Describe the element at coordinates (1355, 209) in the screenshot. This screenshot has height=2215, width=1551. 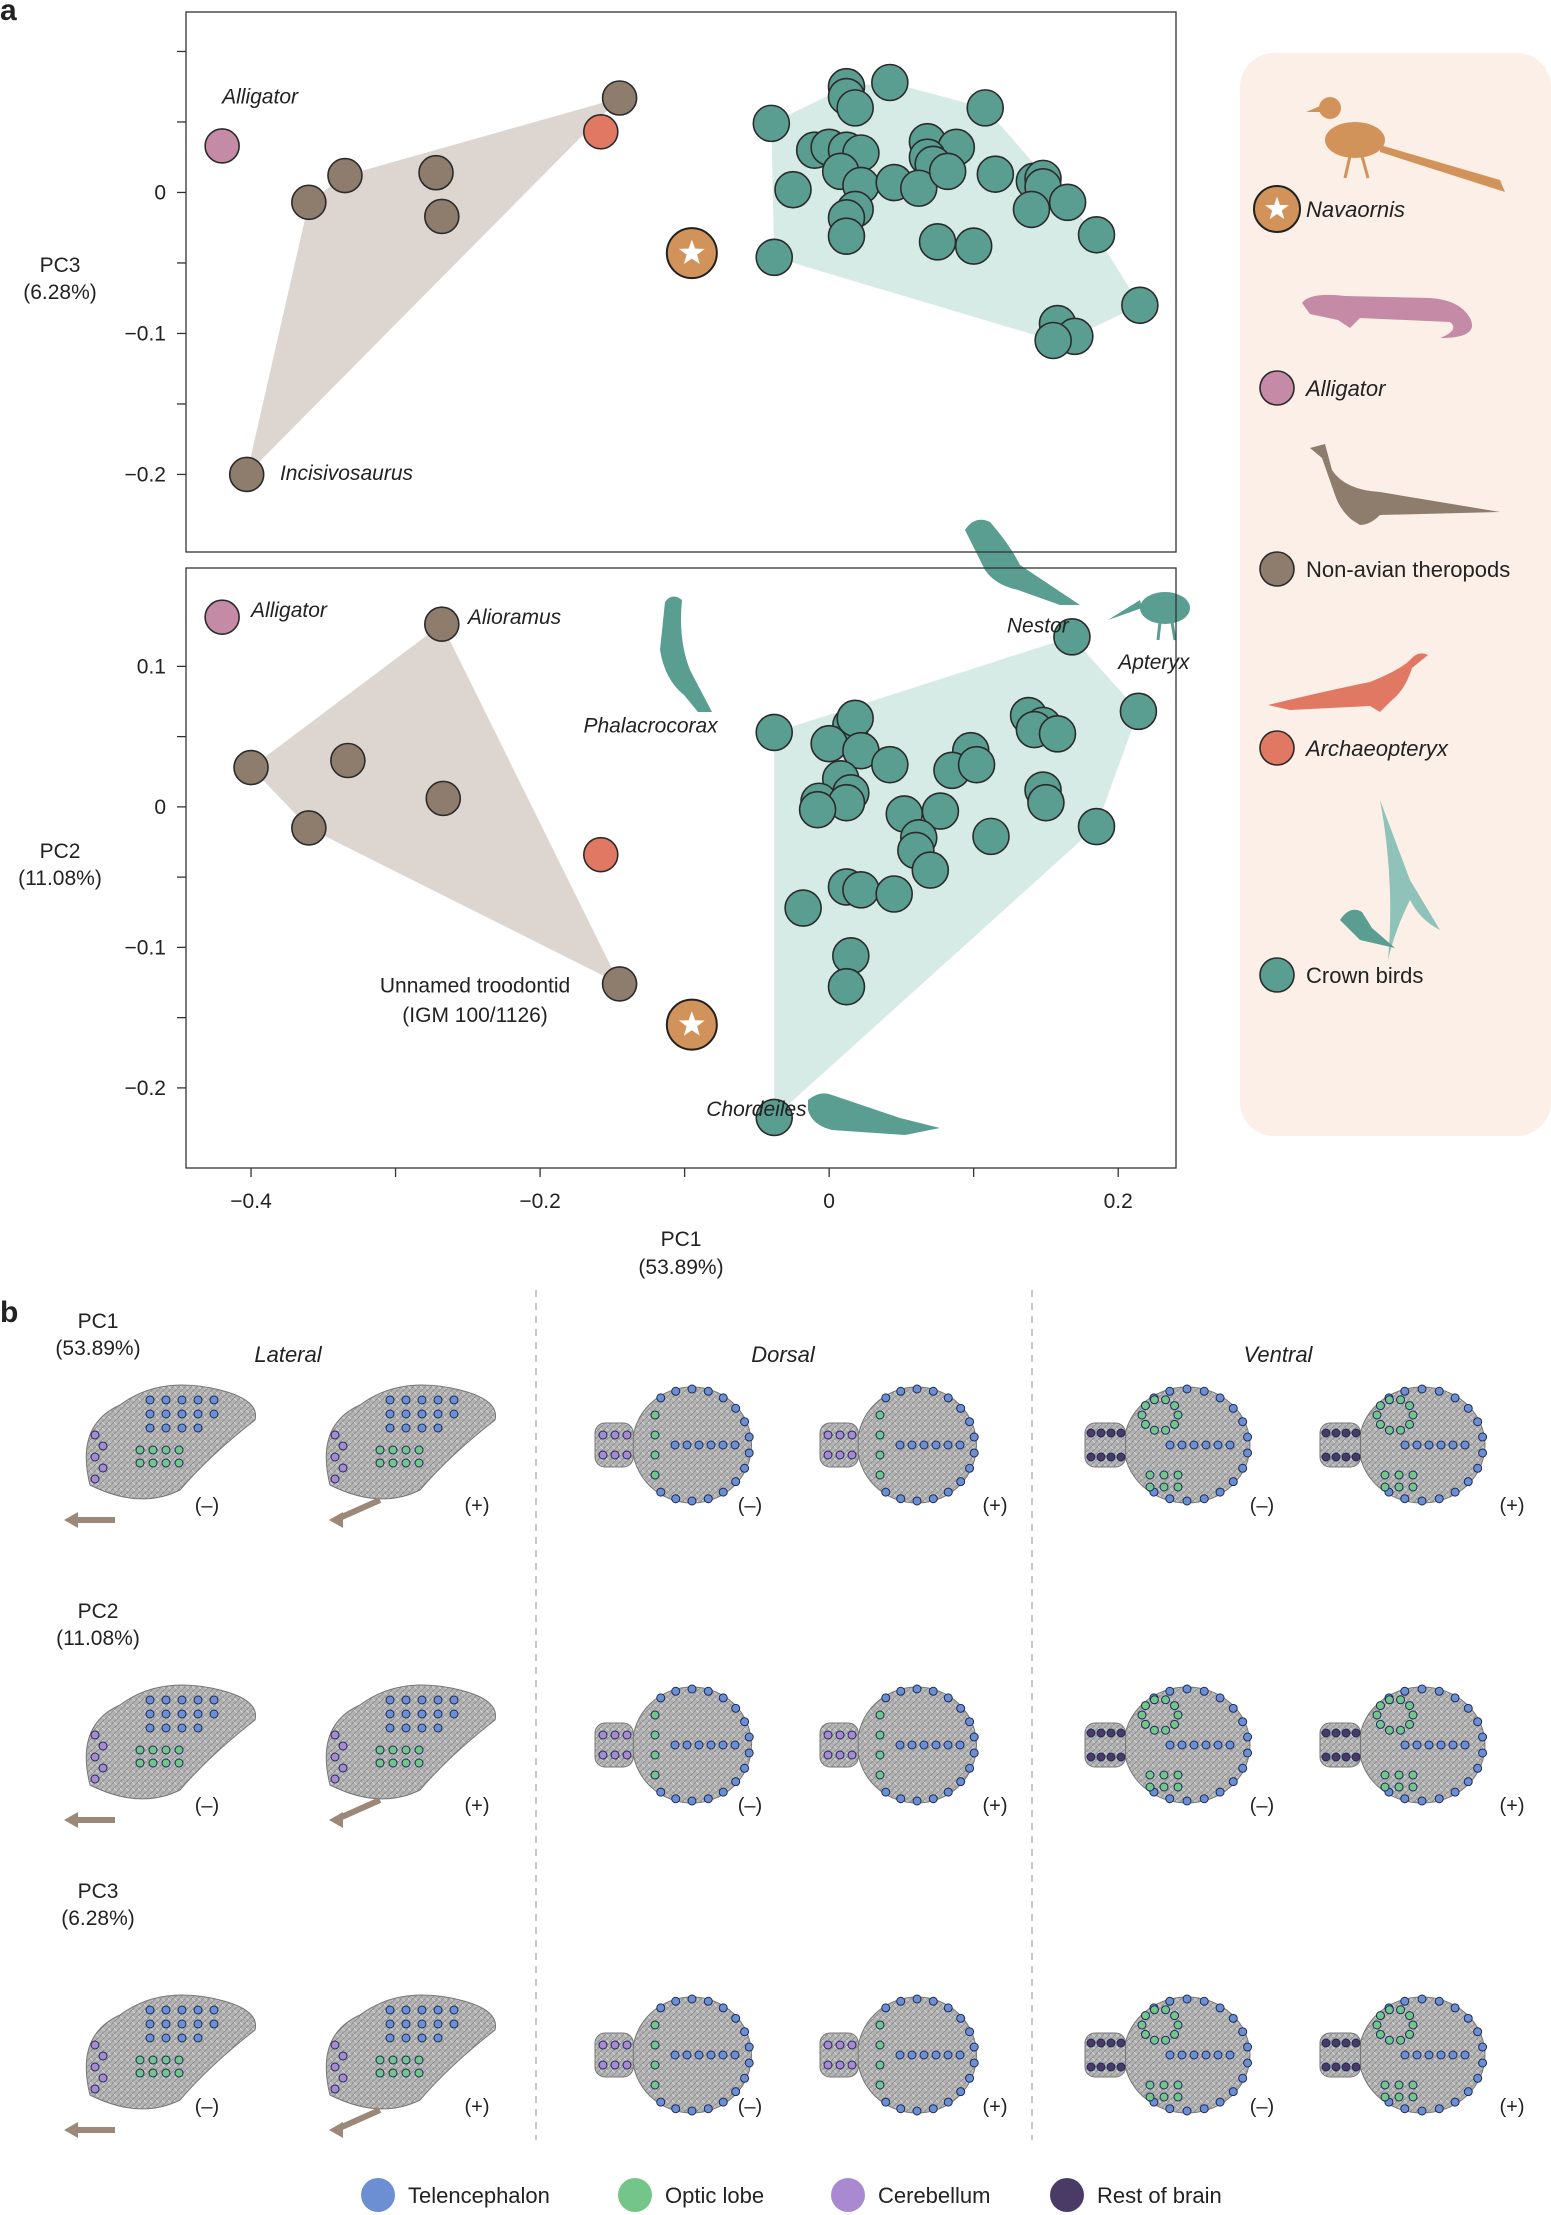
I see `legend-label: Navaornis` at that location.